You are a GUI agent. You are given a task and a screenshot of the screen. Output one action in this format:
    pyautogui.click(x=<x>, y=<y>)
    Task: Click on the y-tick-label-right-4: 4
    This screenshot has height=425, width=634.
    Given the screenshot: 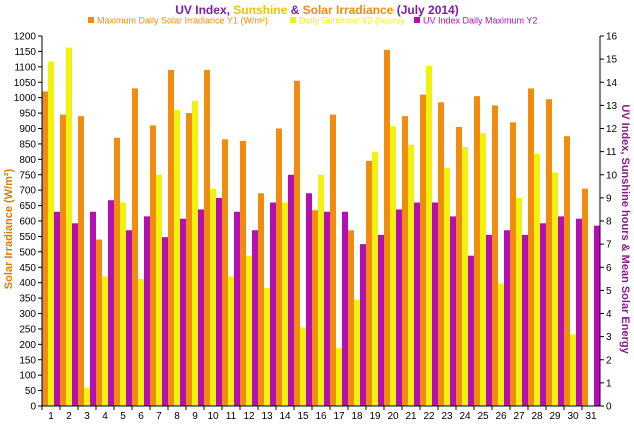 What is the action you would take?
    pyautogui.click(x=609, y=314)
    